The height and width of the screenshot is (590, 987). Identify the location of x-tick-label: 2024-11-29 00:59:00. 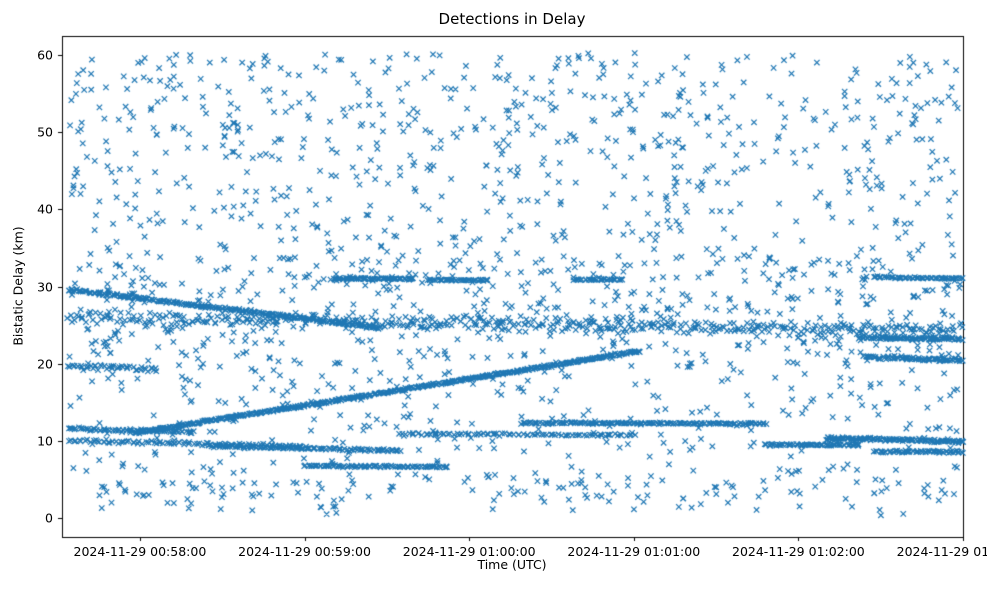
(304, 551).